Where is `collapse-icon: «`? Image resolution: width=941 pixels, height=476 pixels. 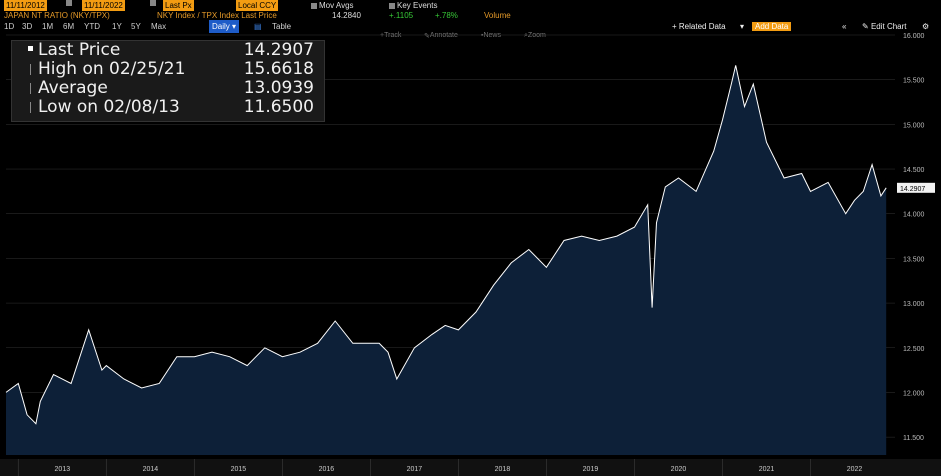 collapse-icon: « is located at coordinates (844, 26).